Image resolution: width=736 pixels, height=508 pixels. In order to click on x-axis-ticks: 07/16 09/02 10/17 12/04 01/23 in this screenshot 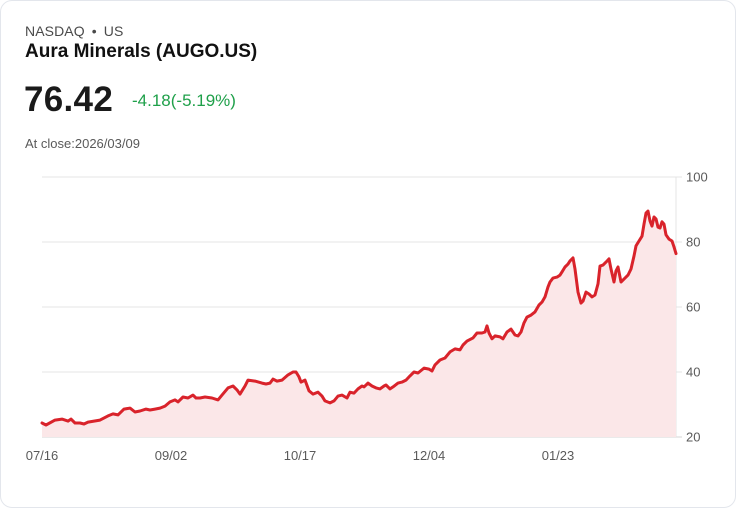, I will do `click(300, 455)`.